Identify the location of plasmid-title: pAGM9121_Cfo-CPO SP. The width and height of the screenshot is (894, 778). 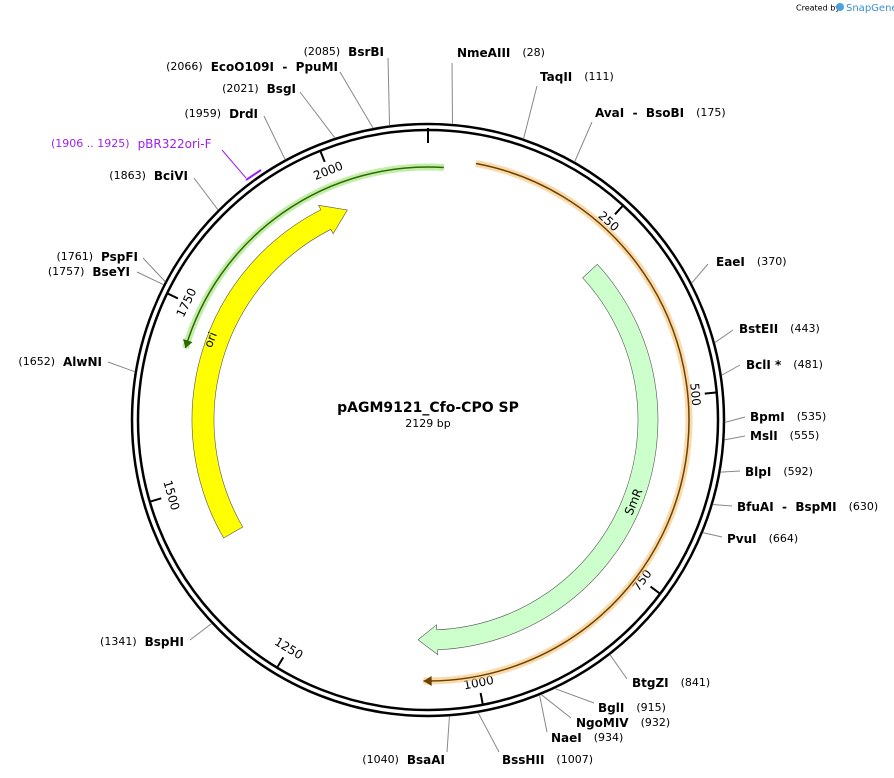
(428, 408).